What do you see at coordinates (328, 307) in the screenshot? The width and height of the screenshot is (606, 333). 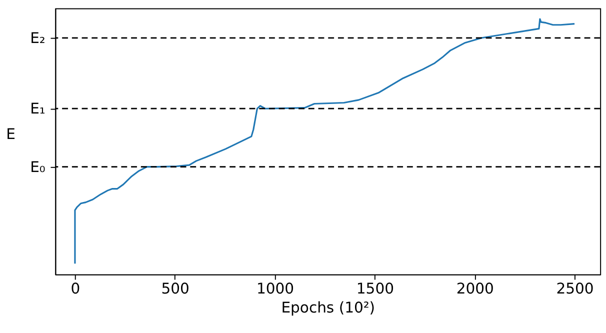 I see `x-axis-title: Epochs (10²)` at bounding box center [328, 307].